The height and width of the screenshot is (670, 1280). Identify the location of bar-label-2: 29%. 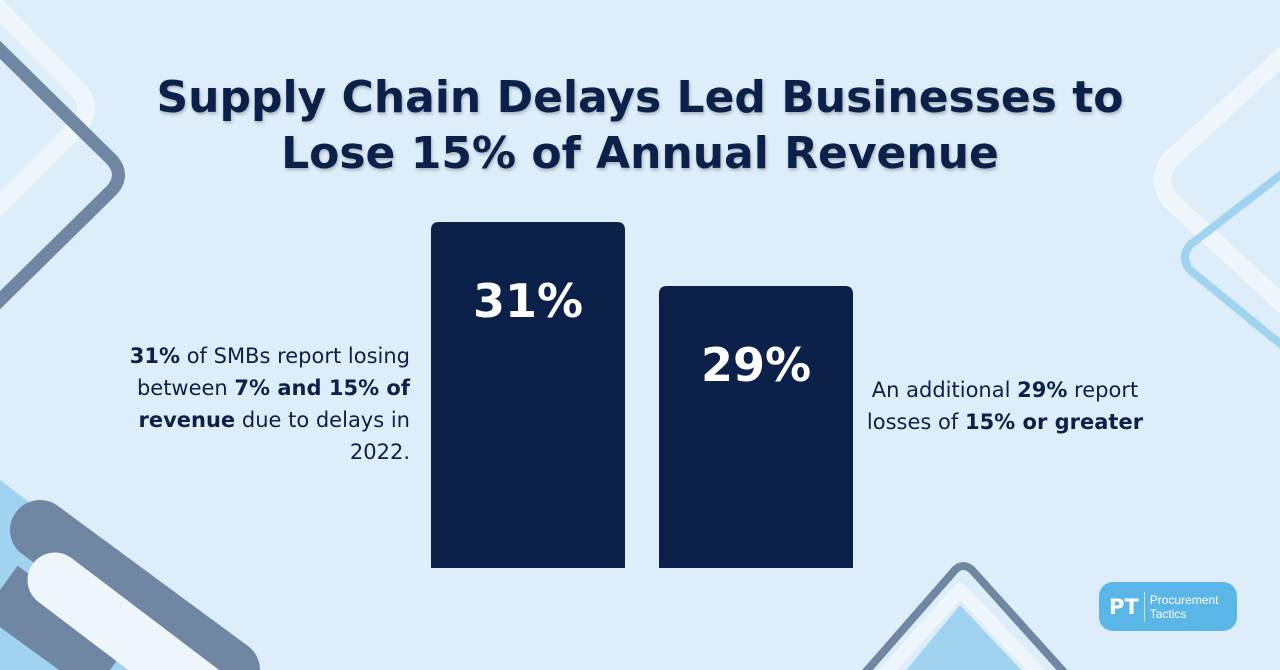
(756, 365).